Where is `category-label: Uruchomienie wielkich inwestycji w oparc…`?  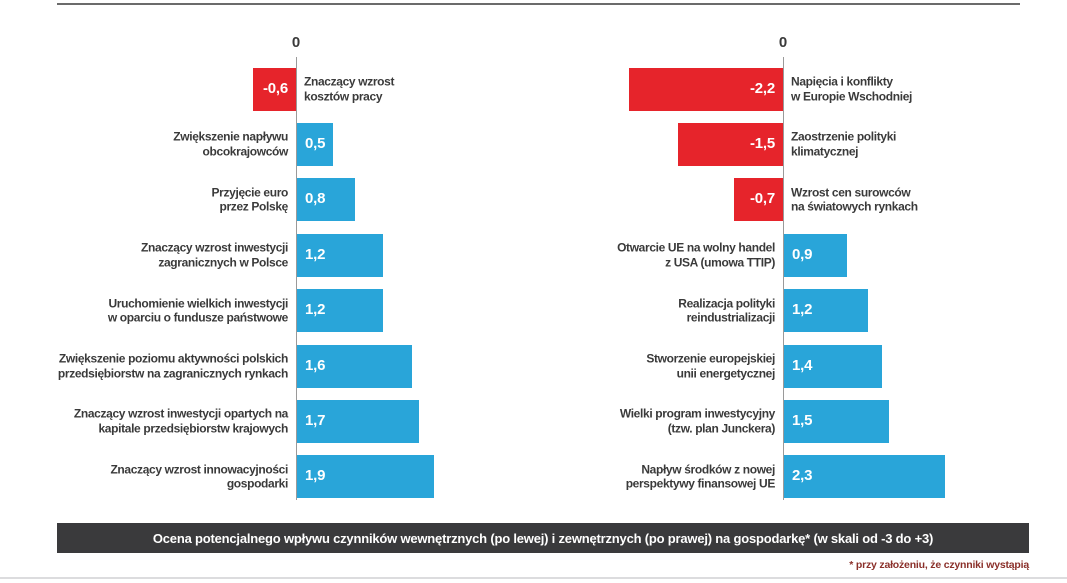
category-label: Uruchomienie wielkich inwestycji w oparc… is located at coordinates (198, 310).